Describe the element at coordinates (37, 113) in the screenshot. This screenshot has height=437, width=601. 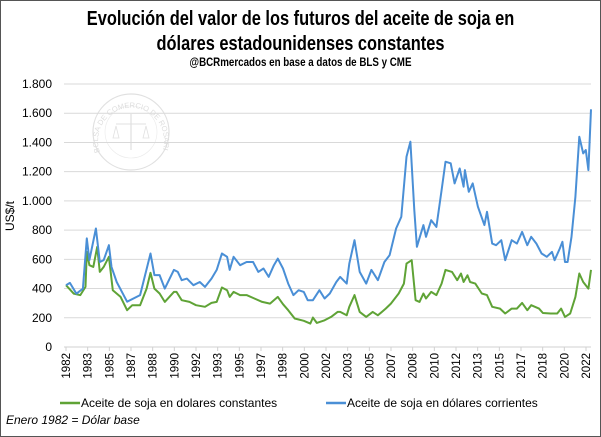
I see `y-tick-label: 1.600` at that location.